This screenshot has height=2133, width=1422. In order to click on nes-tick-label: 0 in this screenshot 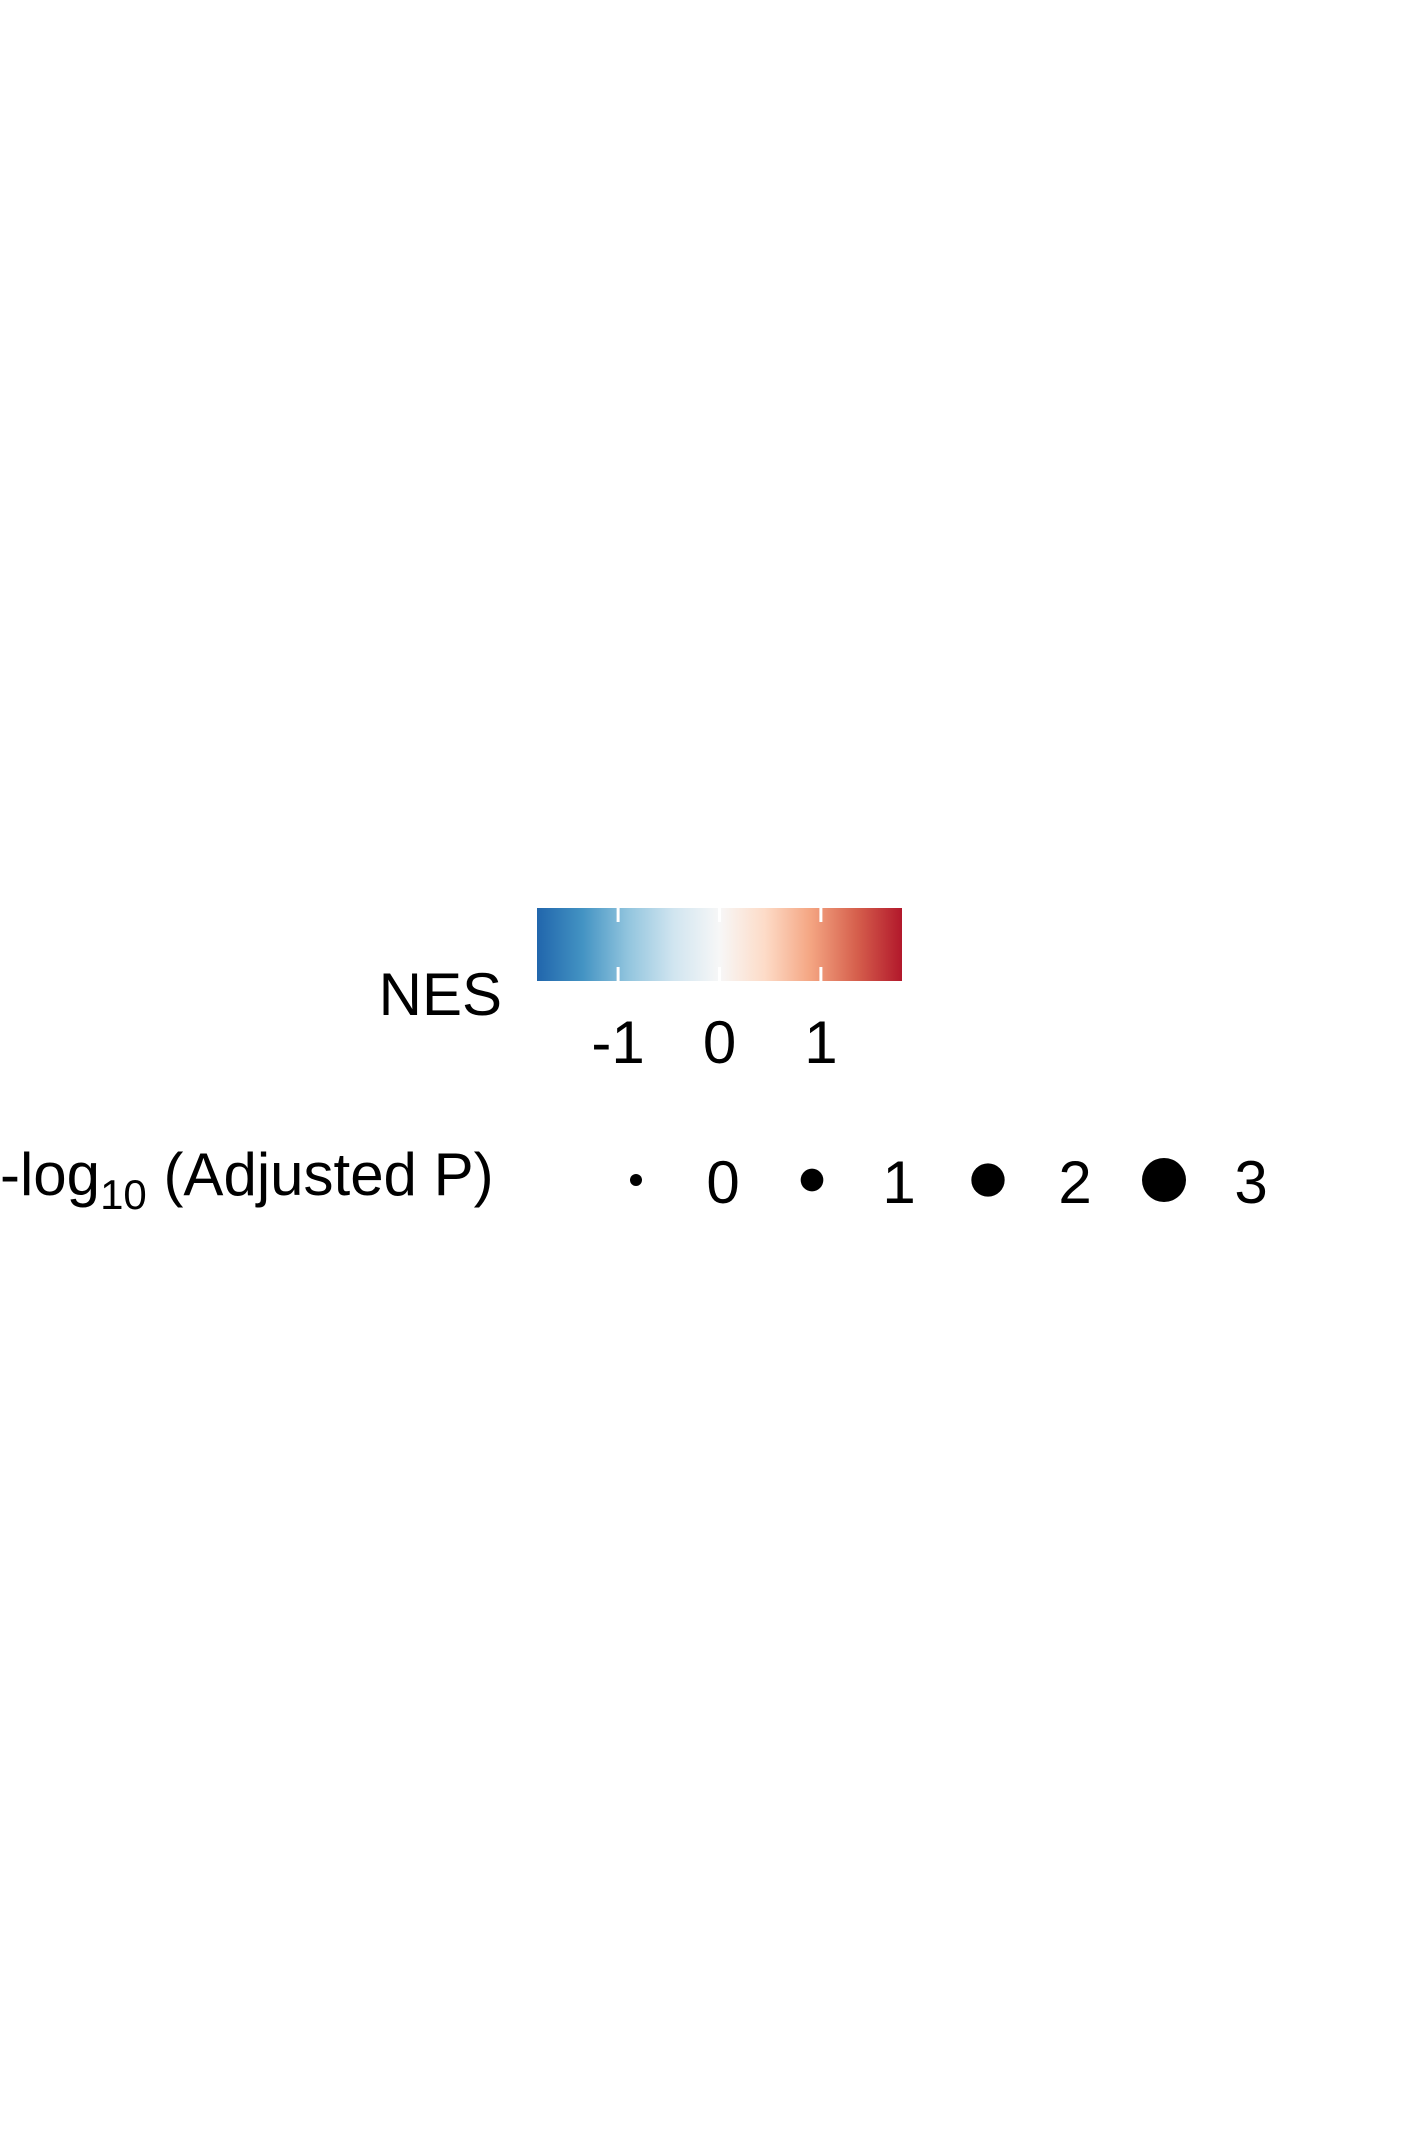, I will do `click(719, 1042)`.